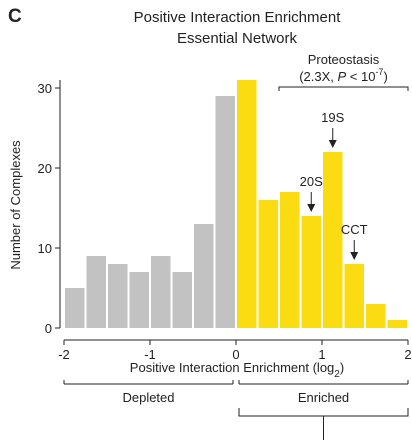 The width and height of the screenshot is (412, 445). Describe the element at coordinates (342, 367) in the screenshot. I see `x-label-tail: )` at that location.